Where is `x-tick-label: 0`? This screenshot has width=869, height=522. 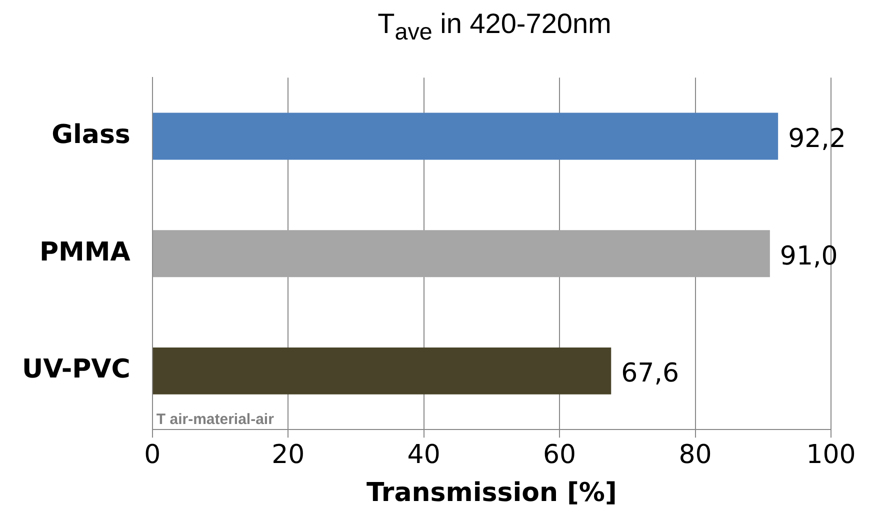
x-tick-label: 0 is located at coordinates (152, 455).